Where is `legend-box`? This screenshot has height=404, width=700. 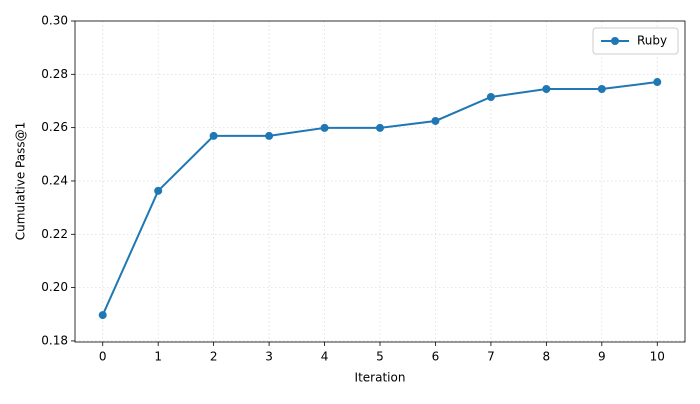 legend-box is located at coordinates (635, 41).